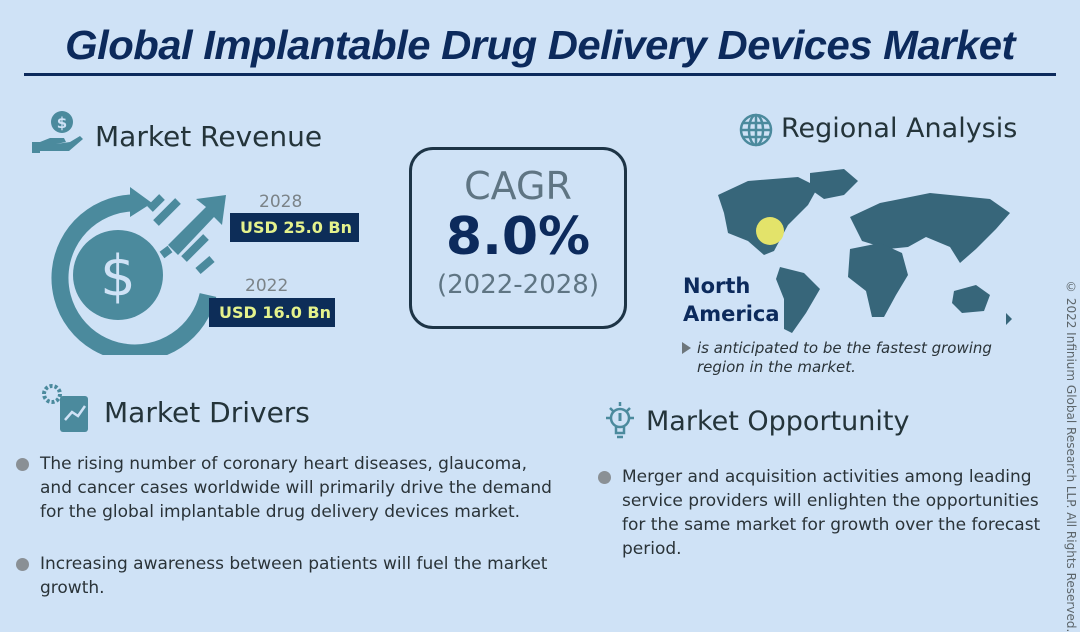 This screenshot has width=1080, height=632. What do you see at coordinates (65, 408) in the screenshot?
I see `gear-chart-icon` at bounding box center [65, 408].